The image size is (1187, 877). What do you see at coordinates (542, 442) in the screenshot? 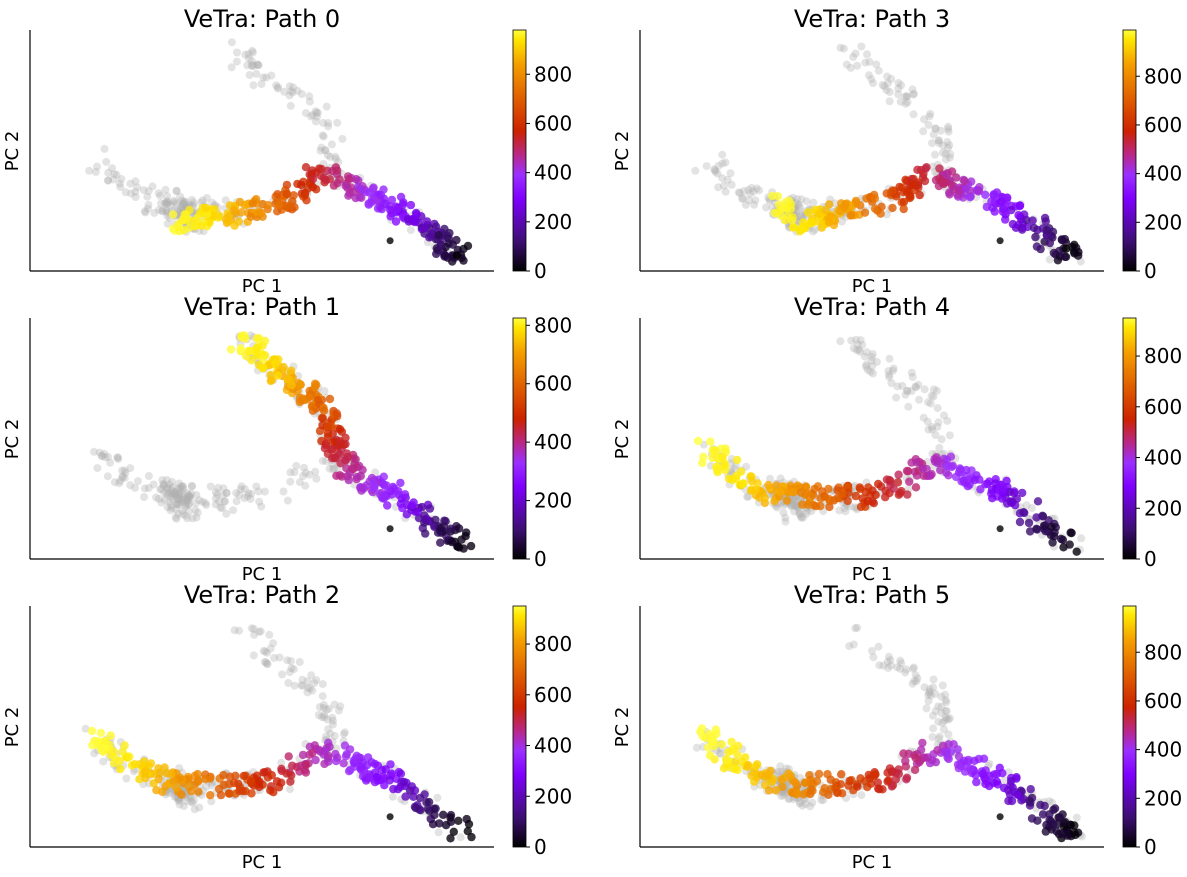
I see `colorbar: 0 200 400 600 800` at bounding box center [542, 442].